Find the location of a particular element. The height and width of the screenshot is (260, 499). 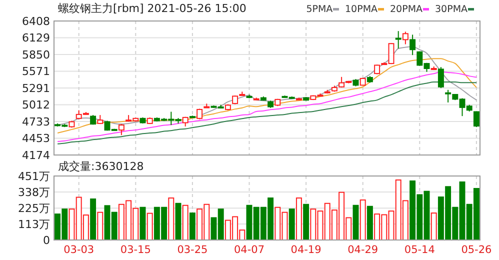

legend-label: 20PMA is located at coordinates (407, 9).